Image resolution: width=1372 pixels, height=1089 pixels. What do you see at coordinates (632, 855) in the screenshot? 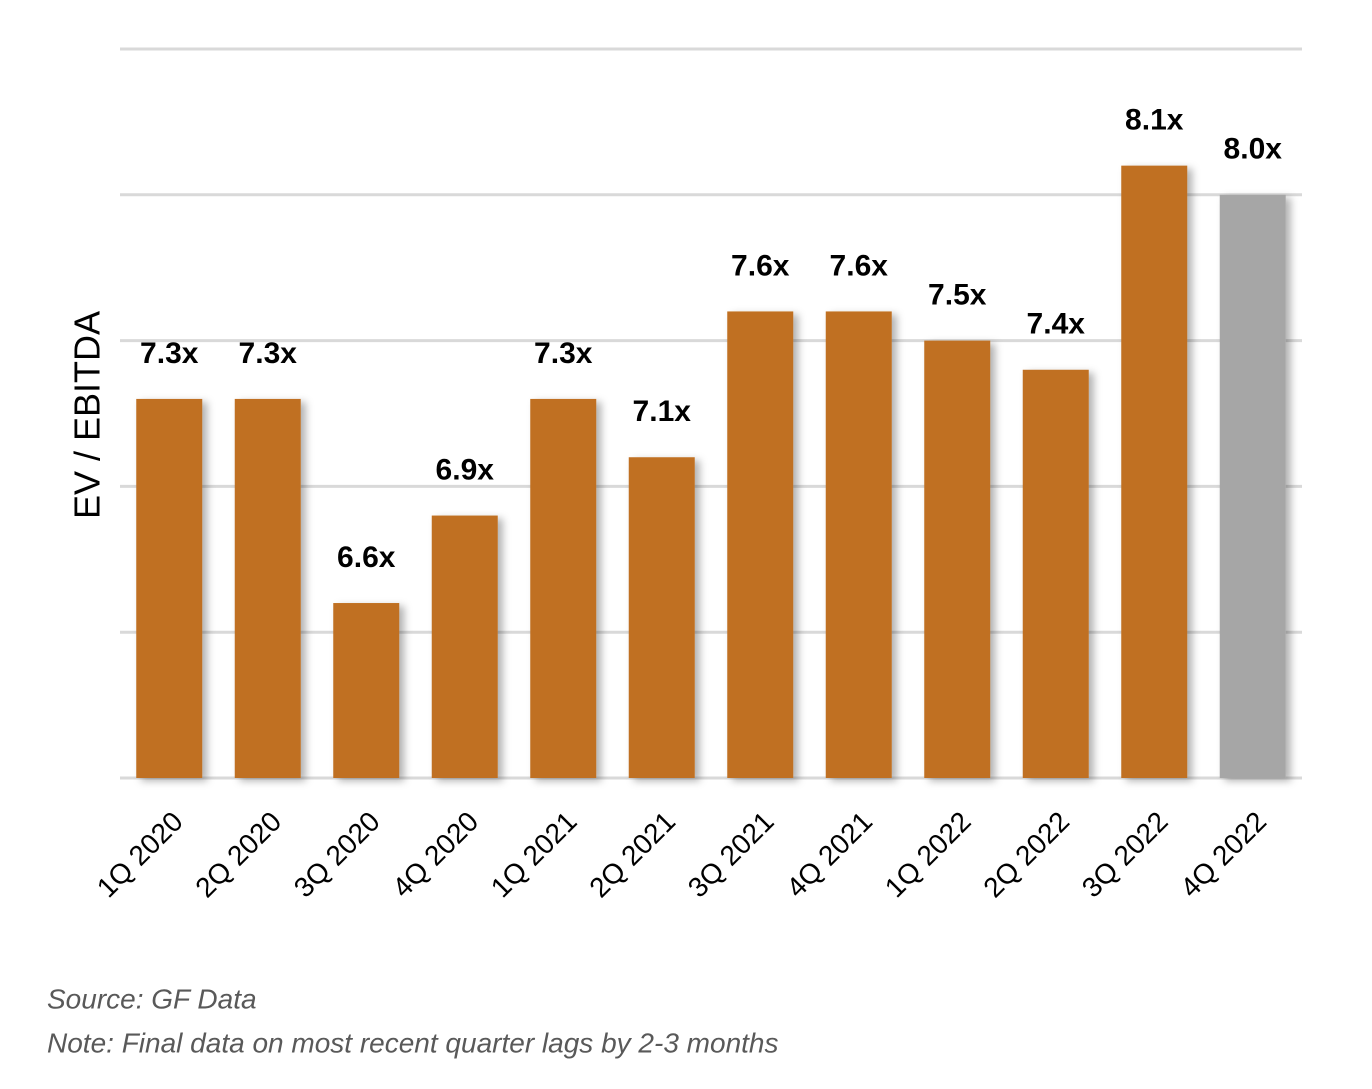
I see `x-tick-label: 2Q 2021` at bounding box center [632, 855].